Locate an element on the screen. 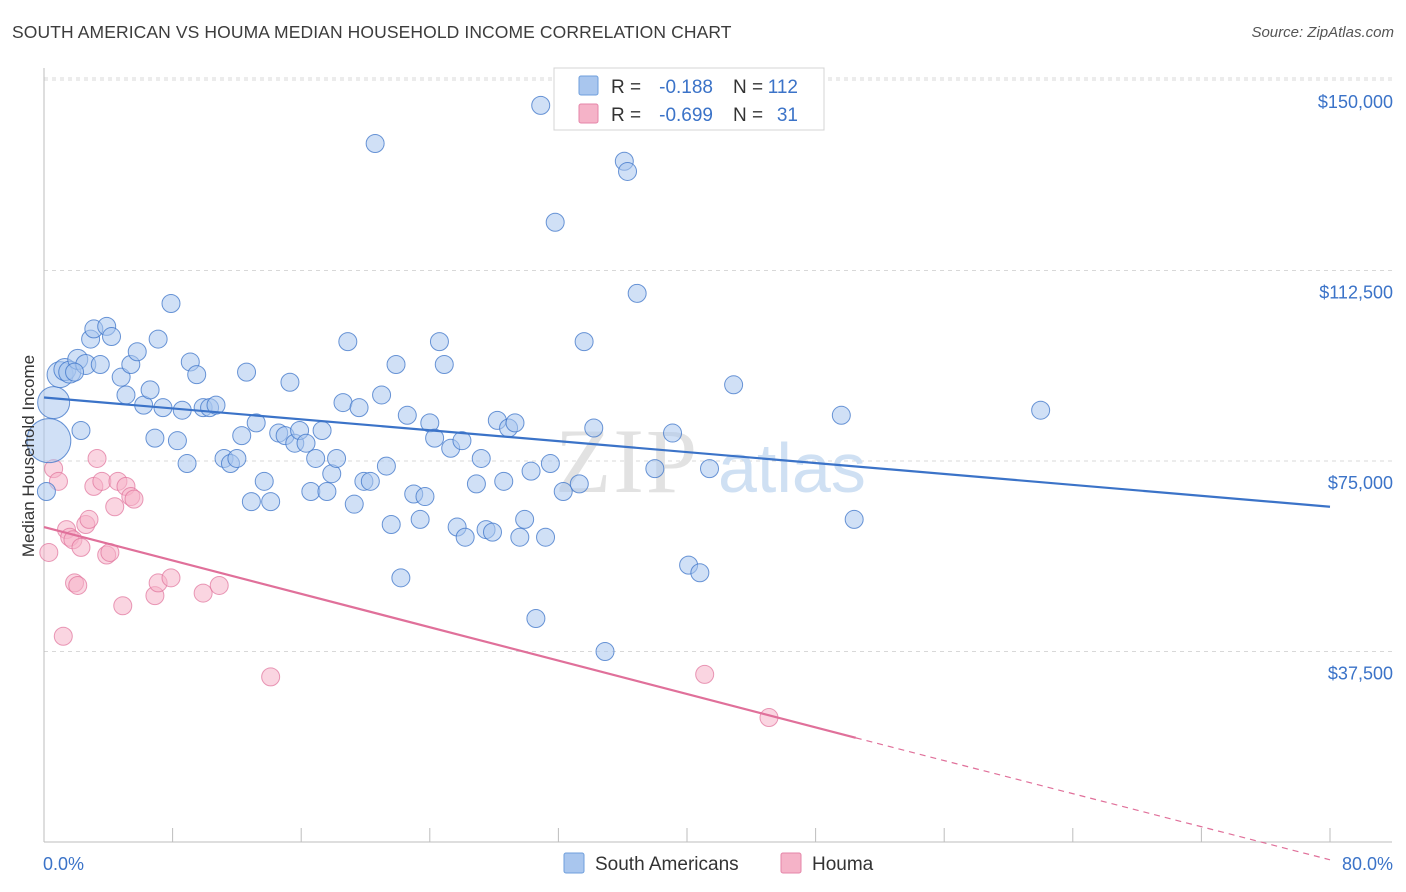 The height and width of the screenshot is (892, 1406). stats-legend-swatch-pink is located at coordinates (588, 113).